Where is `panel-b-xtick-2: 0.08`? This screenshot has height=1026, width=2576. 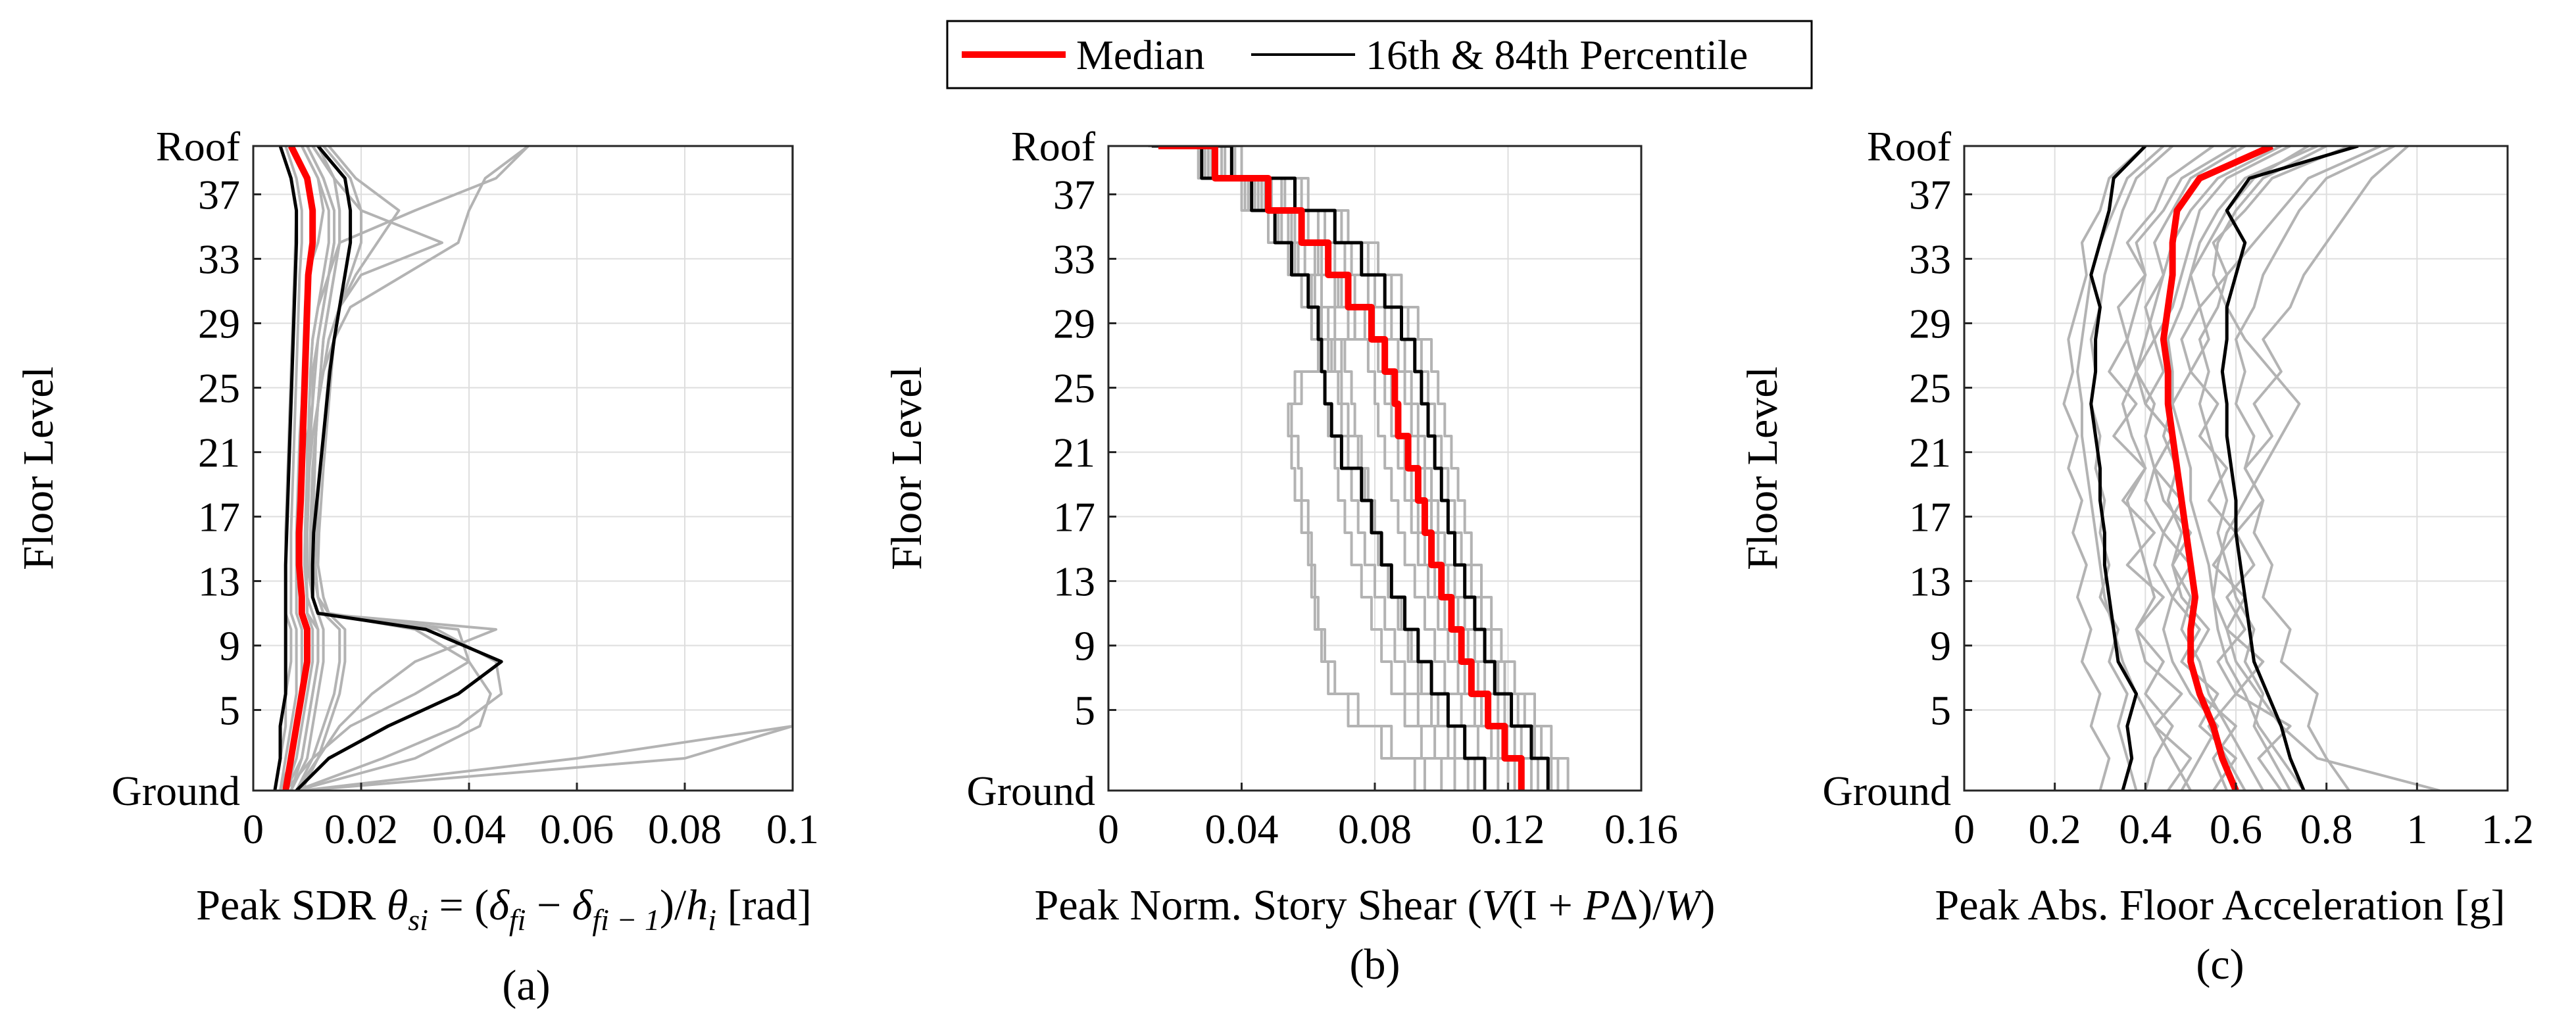
panel-b-xtick-2: 0.08 is located at coordinates (1375, 829).